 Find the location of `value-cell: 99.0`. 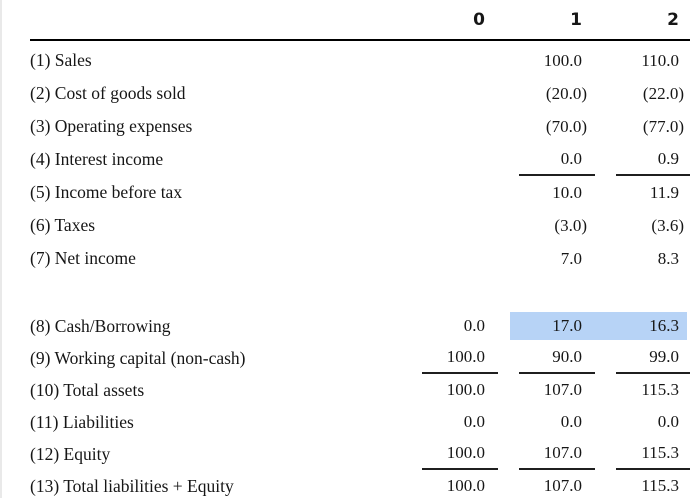

value-cell: 99.0 is located at coordinates (642, 358).